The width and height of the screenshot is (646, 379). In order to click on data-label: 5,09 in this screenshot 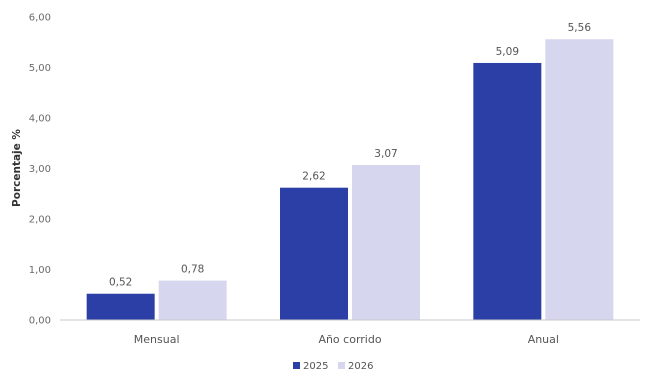, I will do `click(507, 52)`.